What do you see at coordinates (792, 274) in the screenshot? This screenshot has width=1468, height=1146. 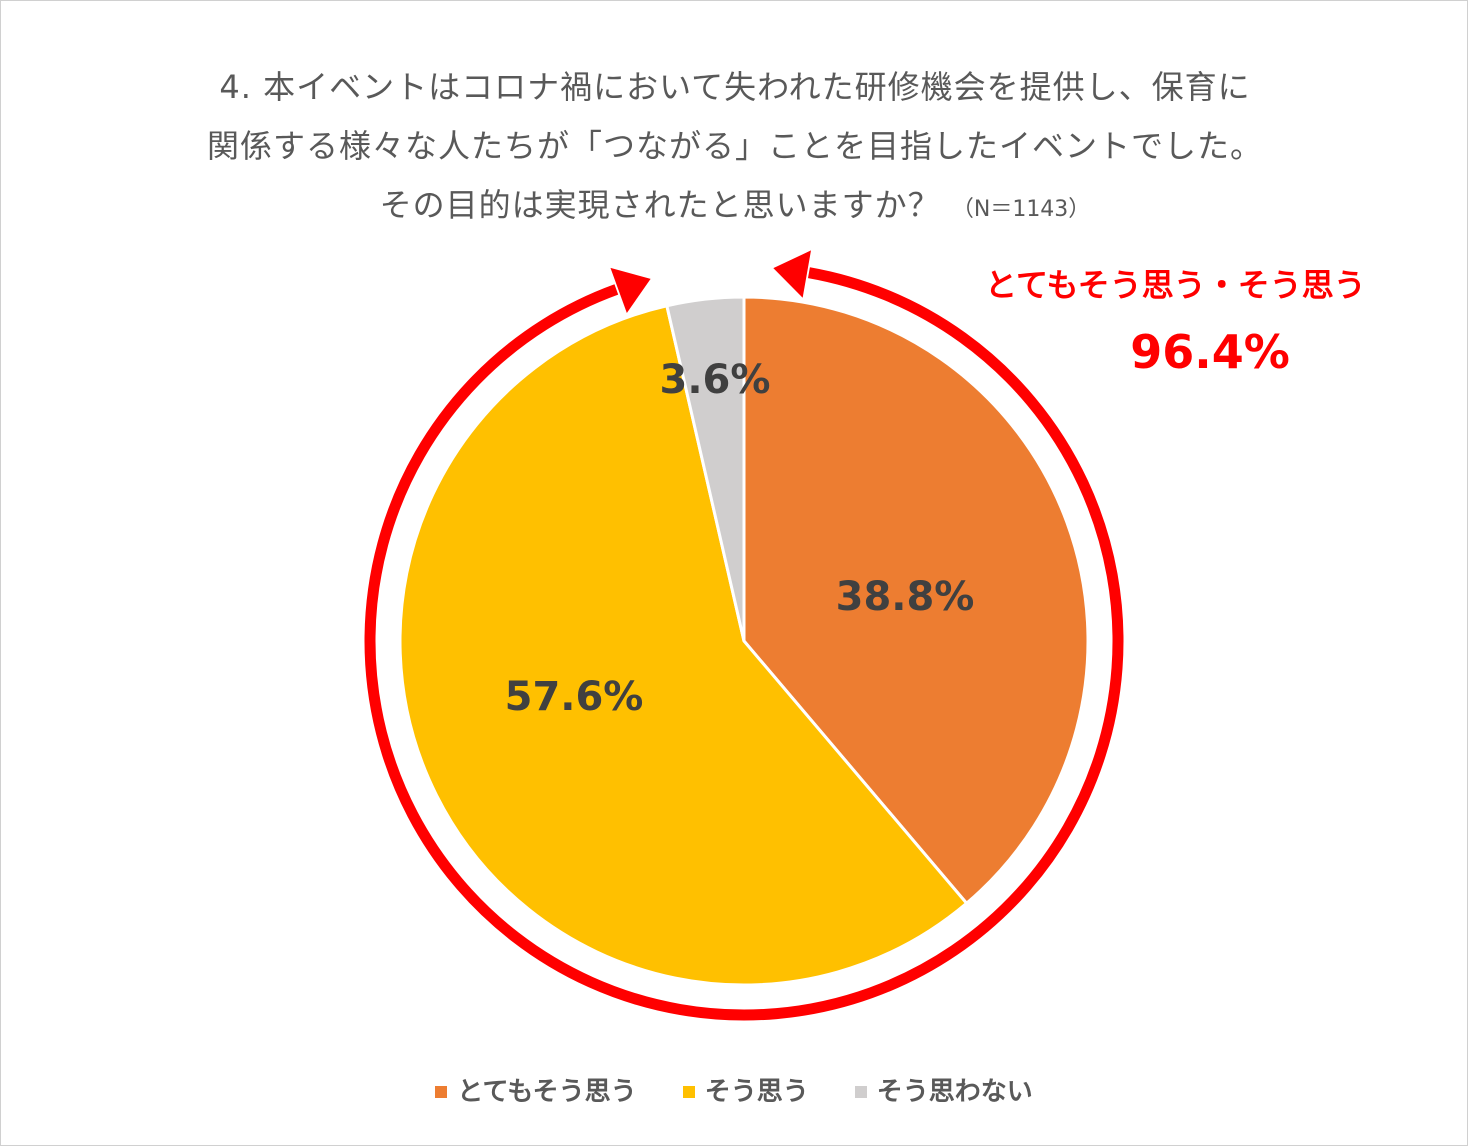 I see `callout-arrowhead-right` at bounding box center [792, 274].